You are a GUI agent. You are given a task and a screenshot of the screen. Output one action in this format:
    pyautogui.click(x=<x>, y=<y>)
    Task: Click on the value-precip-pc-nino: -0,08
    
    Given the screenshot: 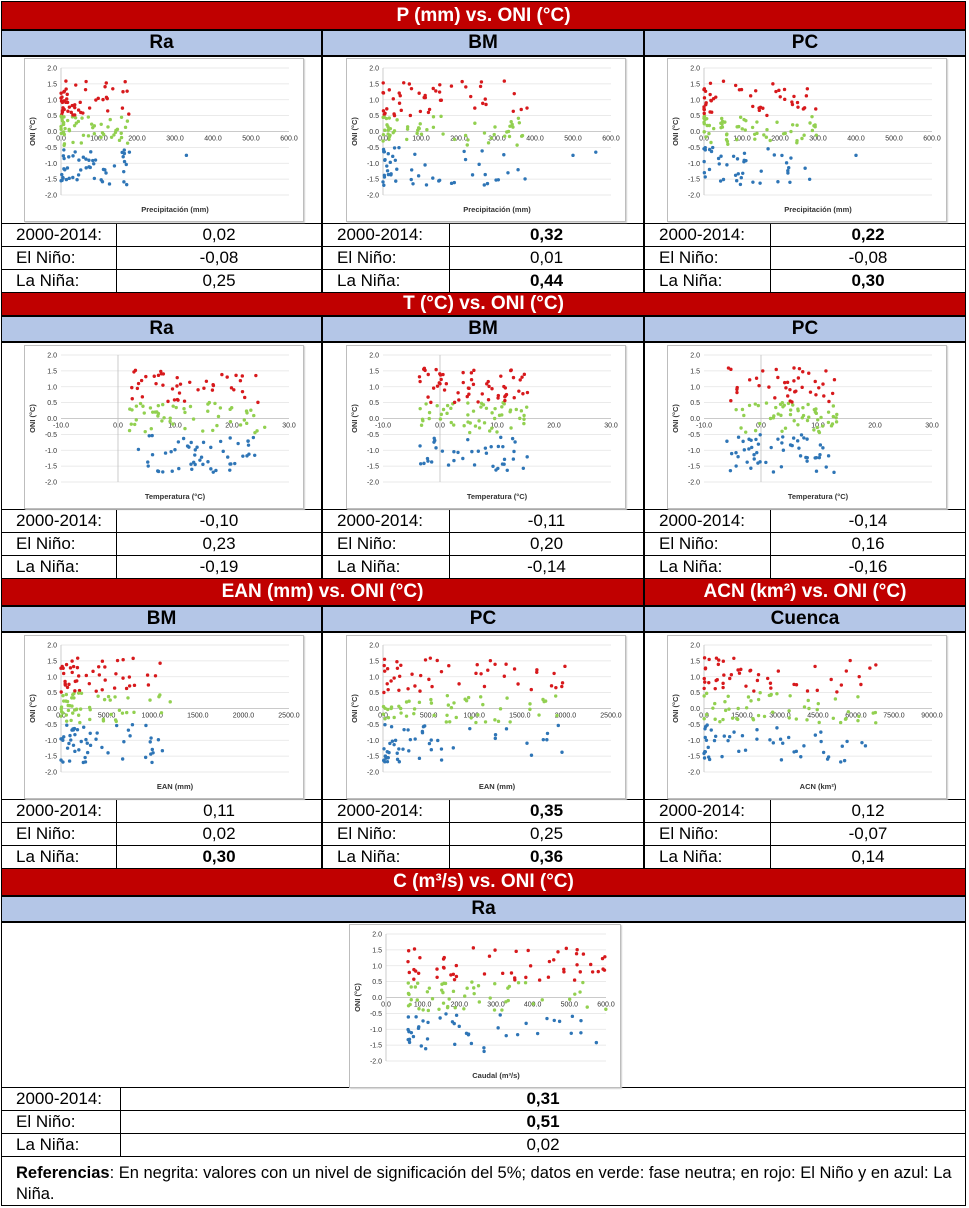 What is the action you would take?
    pyautogui.click(x=868, y=258)
    